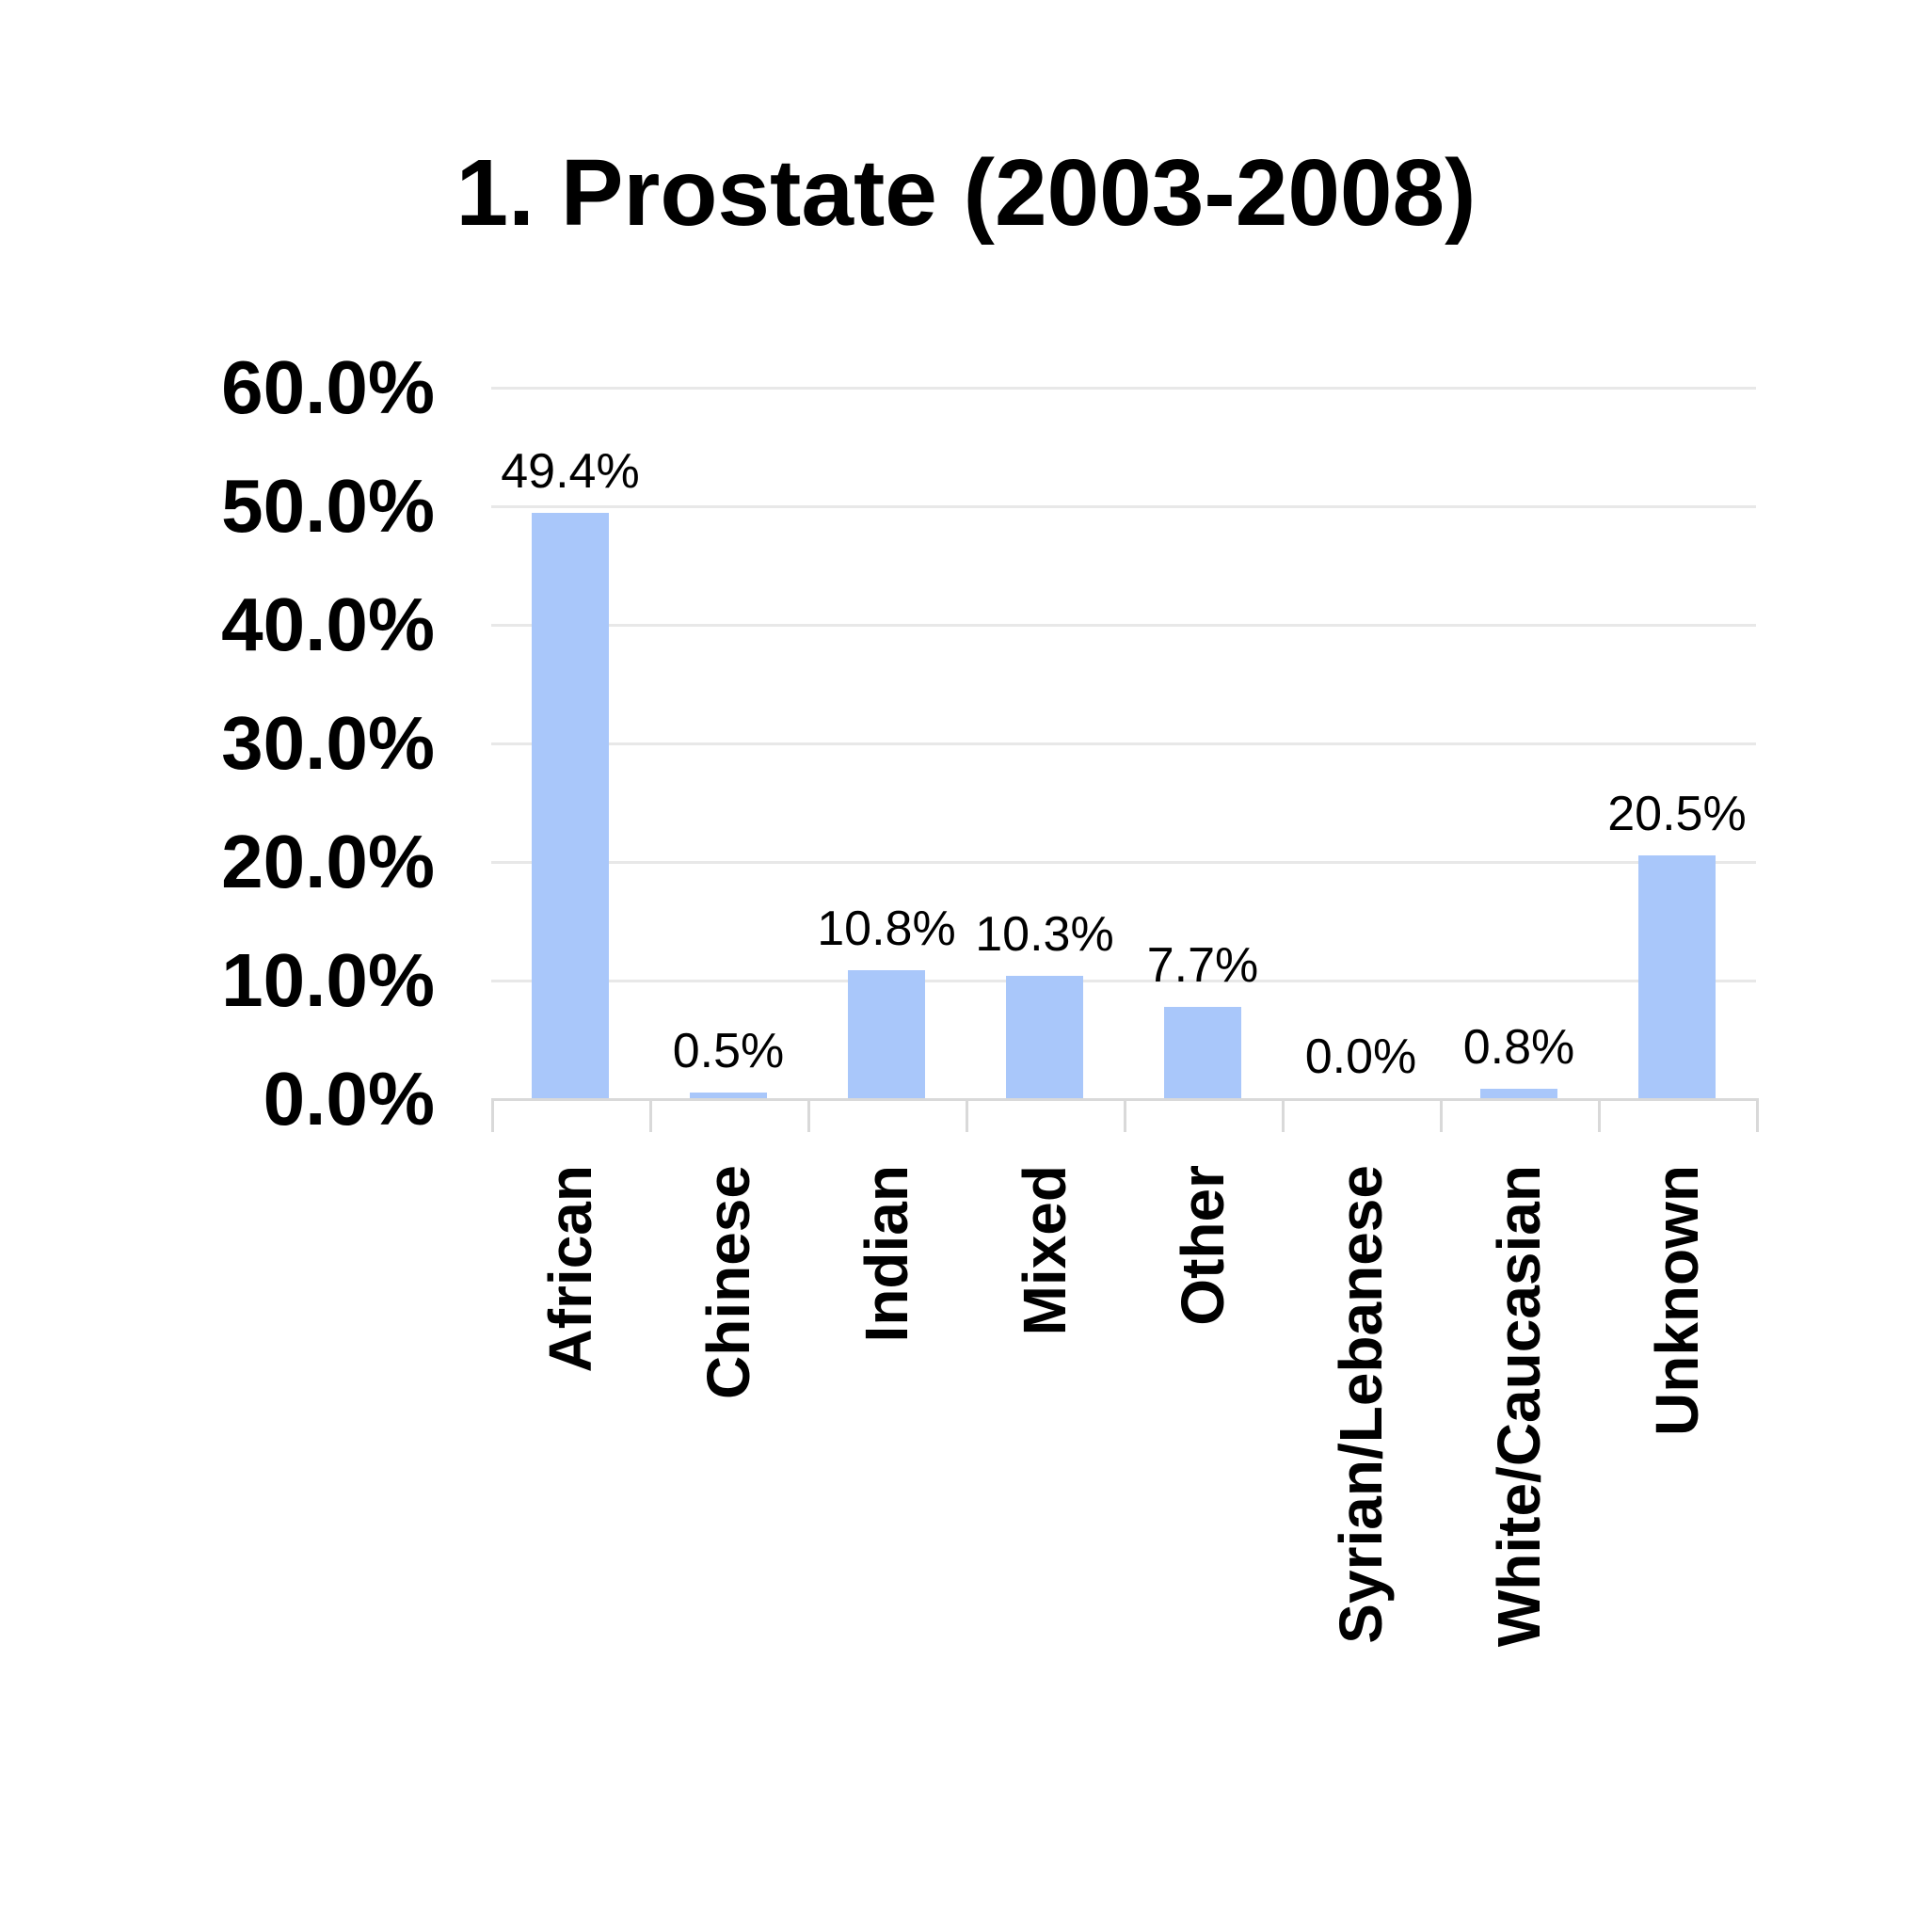 The height and width of the screenshot is (1931, 1932). Describe the element at coordinates (1519, 1407) in the screenshot. I see `x-axis-tick-label: White/Caucasian` at that location.